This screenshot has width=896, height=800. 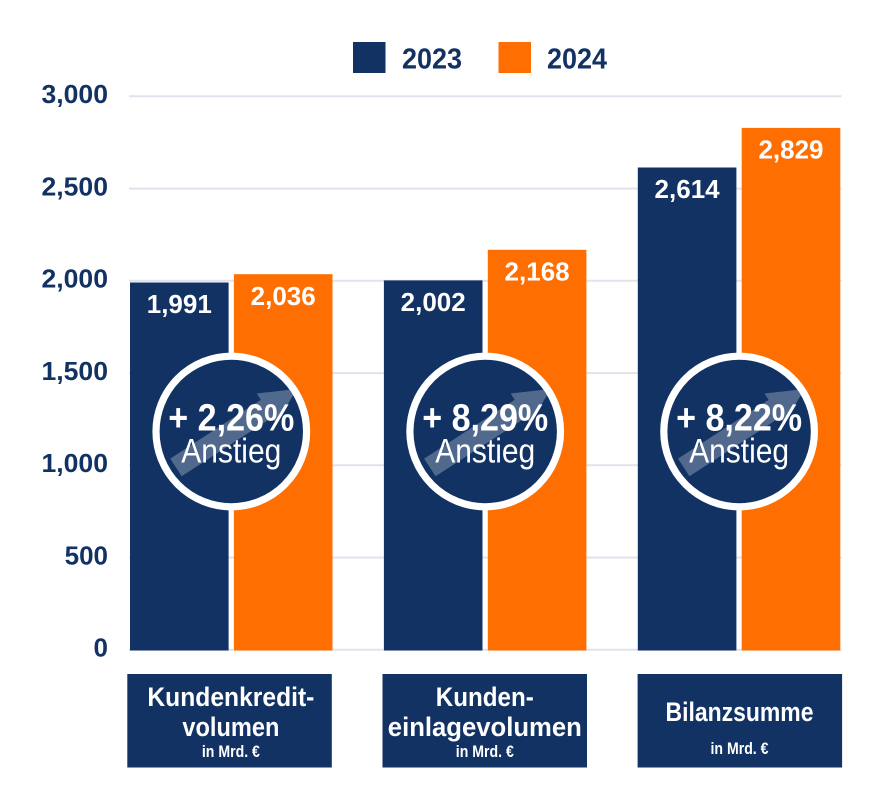 I want to click on svg-text: 2,829, so click(x=790, y=150).